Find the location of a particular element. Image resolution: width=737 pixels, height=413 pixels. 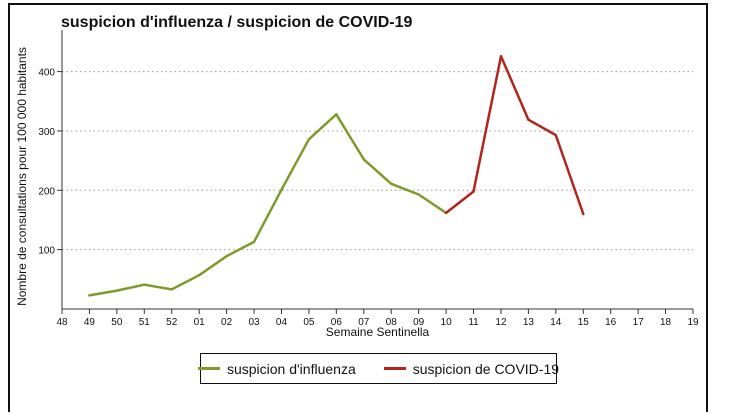

x-tick-label: 50 is located at coordinates (117, 322).